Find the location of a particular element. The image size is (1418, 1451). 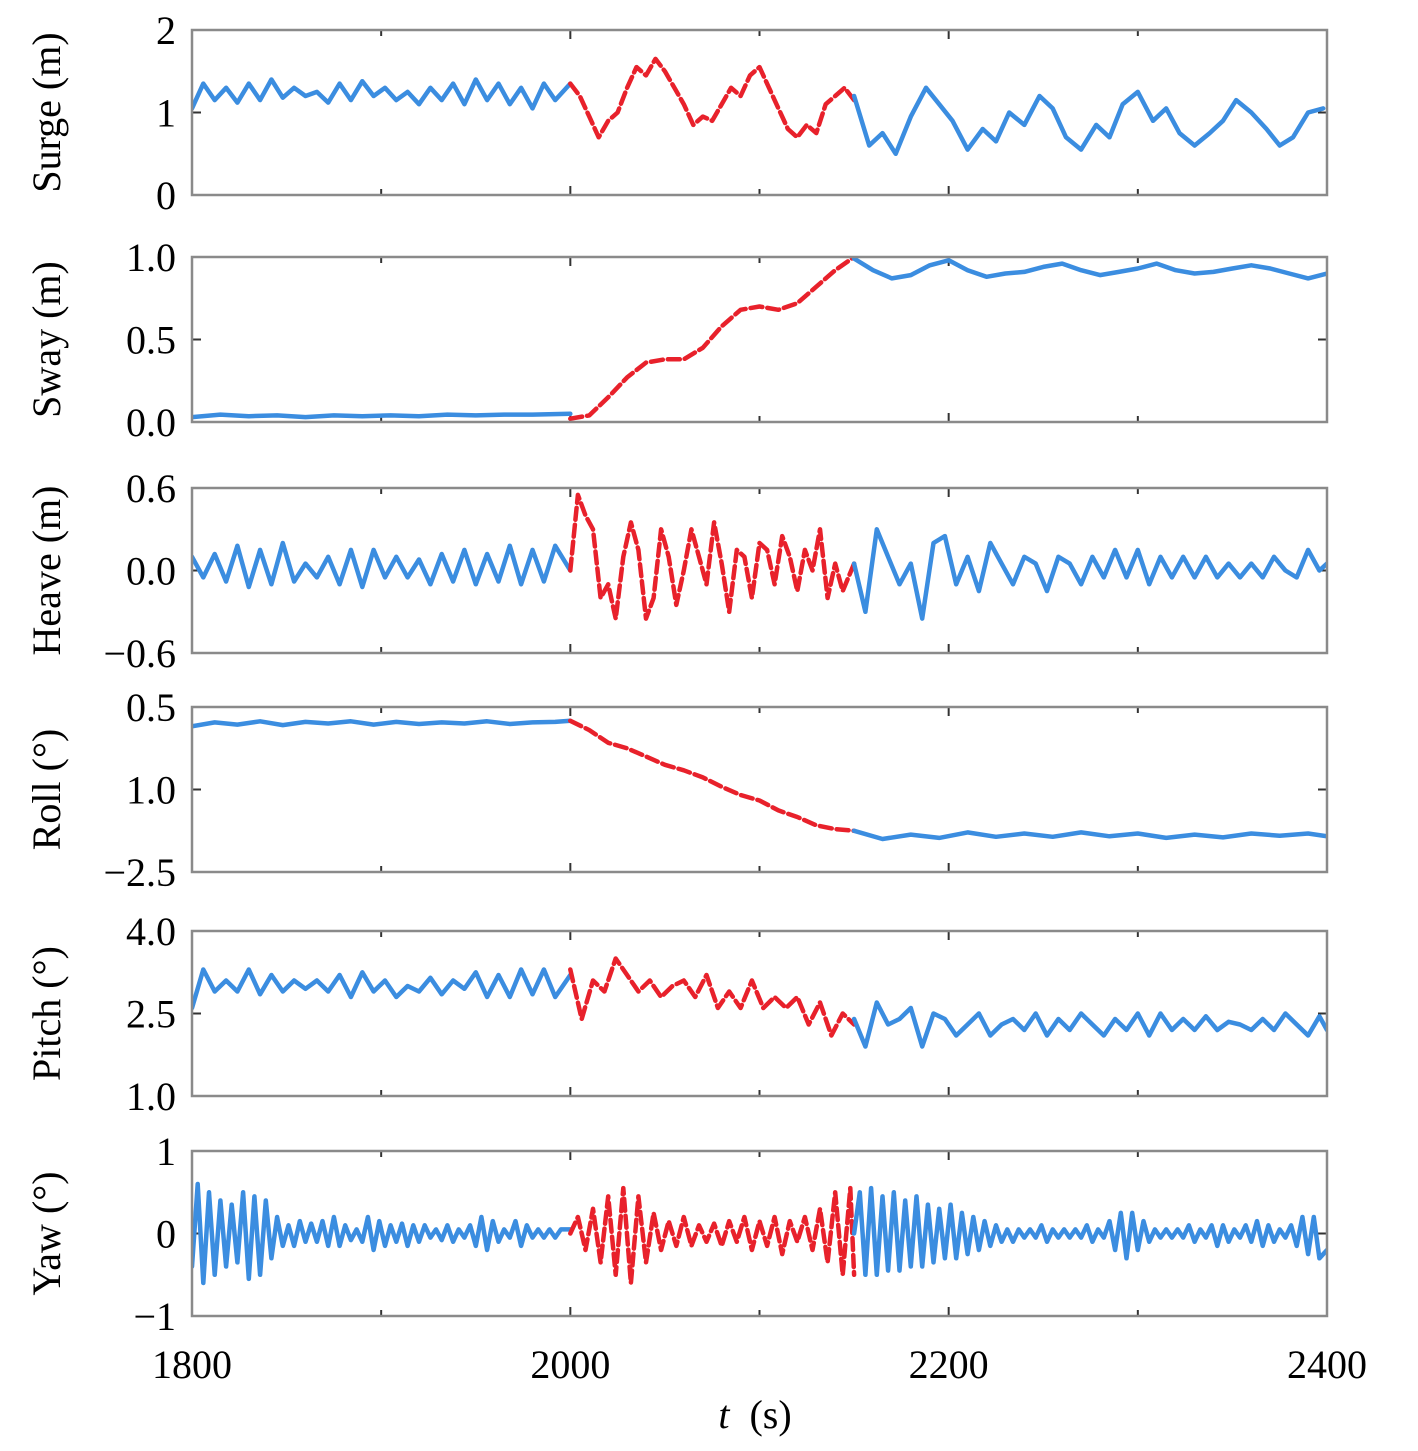

panel-1: 0 1 2 Surge (m) is located at coordinates (676, 113).